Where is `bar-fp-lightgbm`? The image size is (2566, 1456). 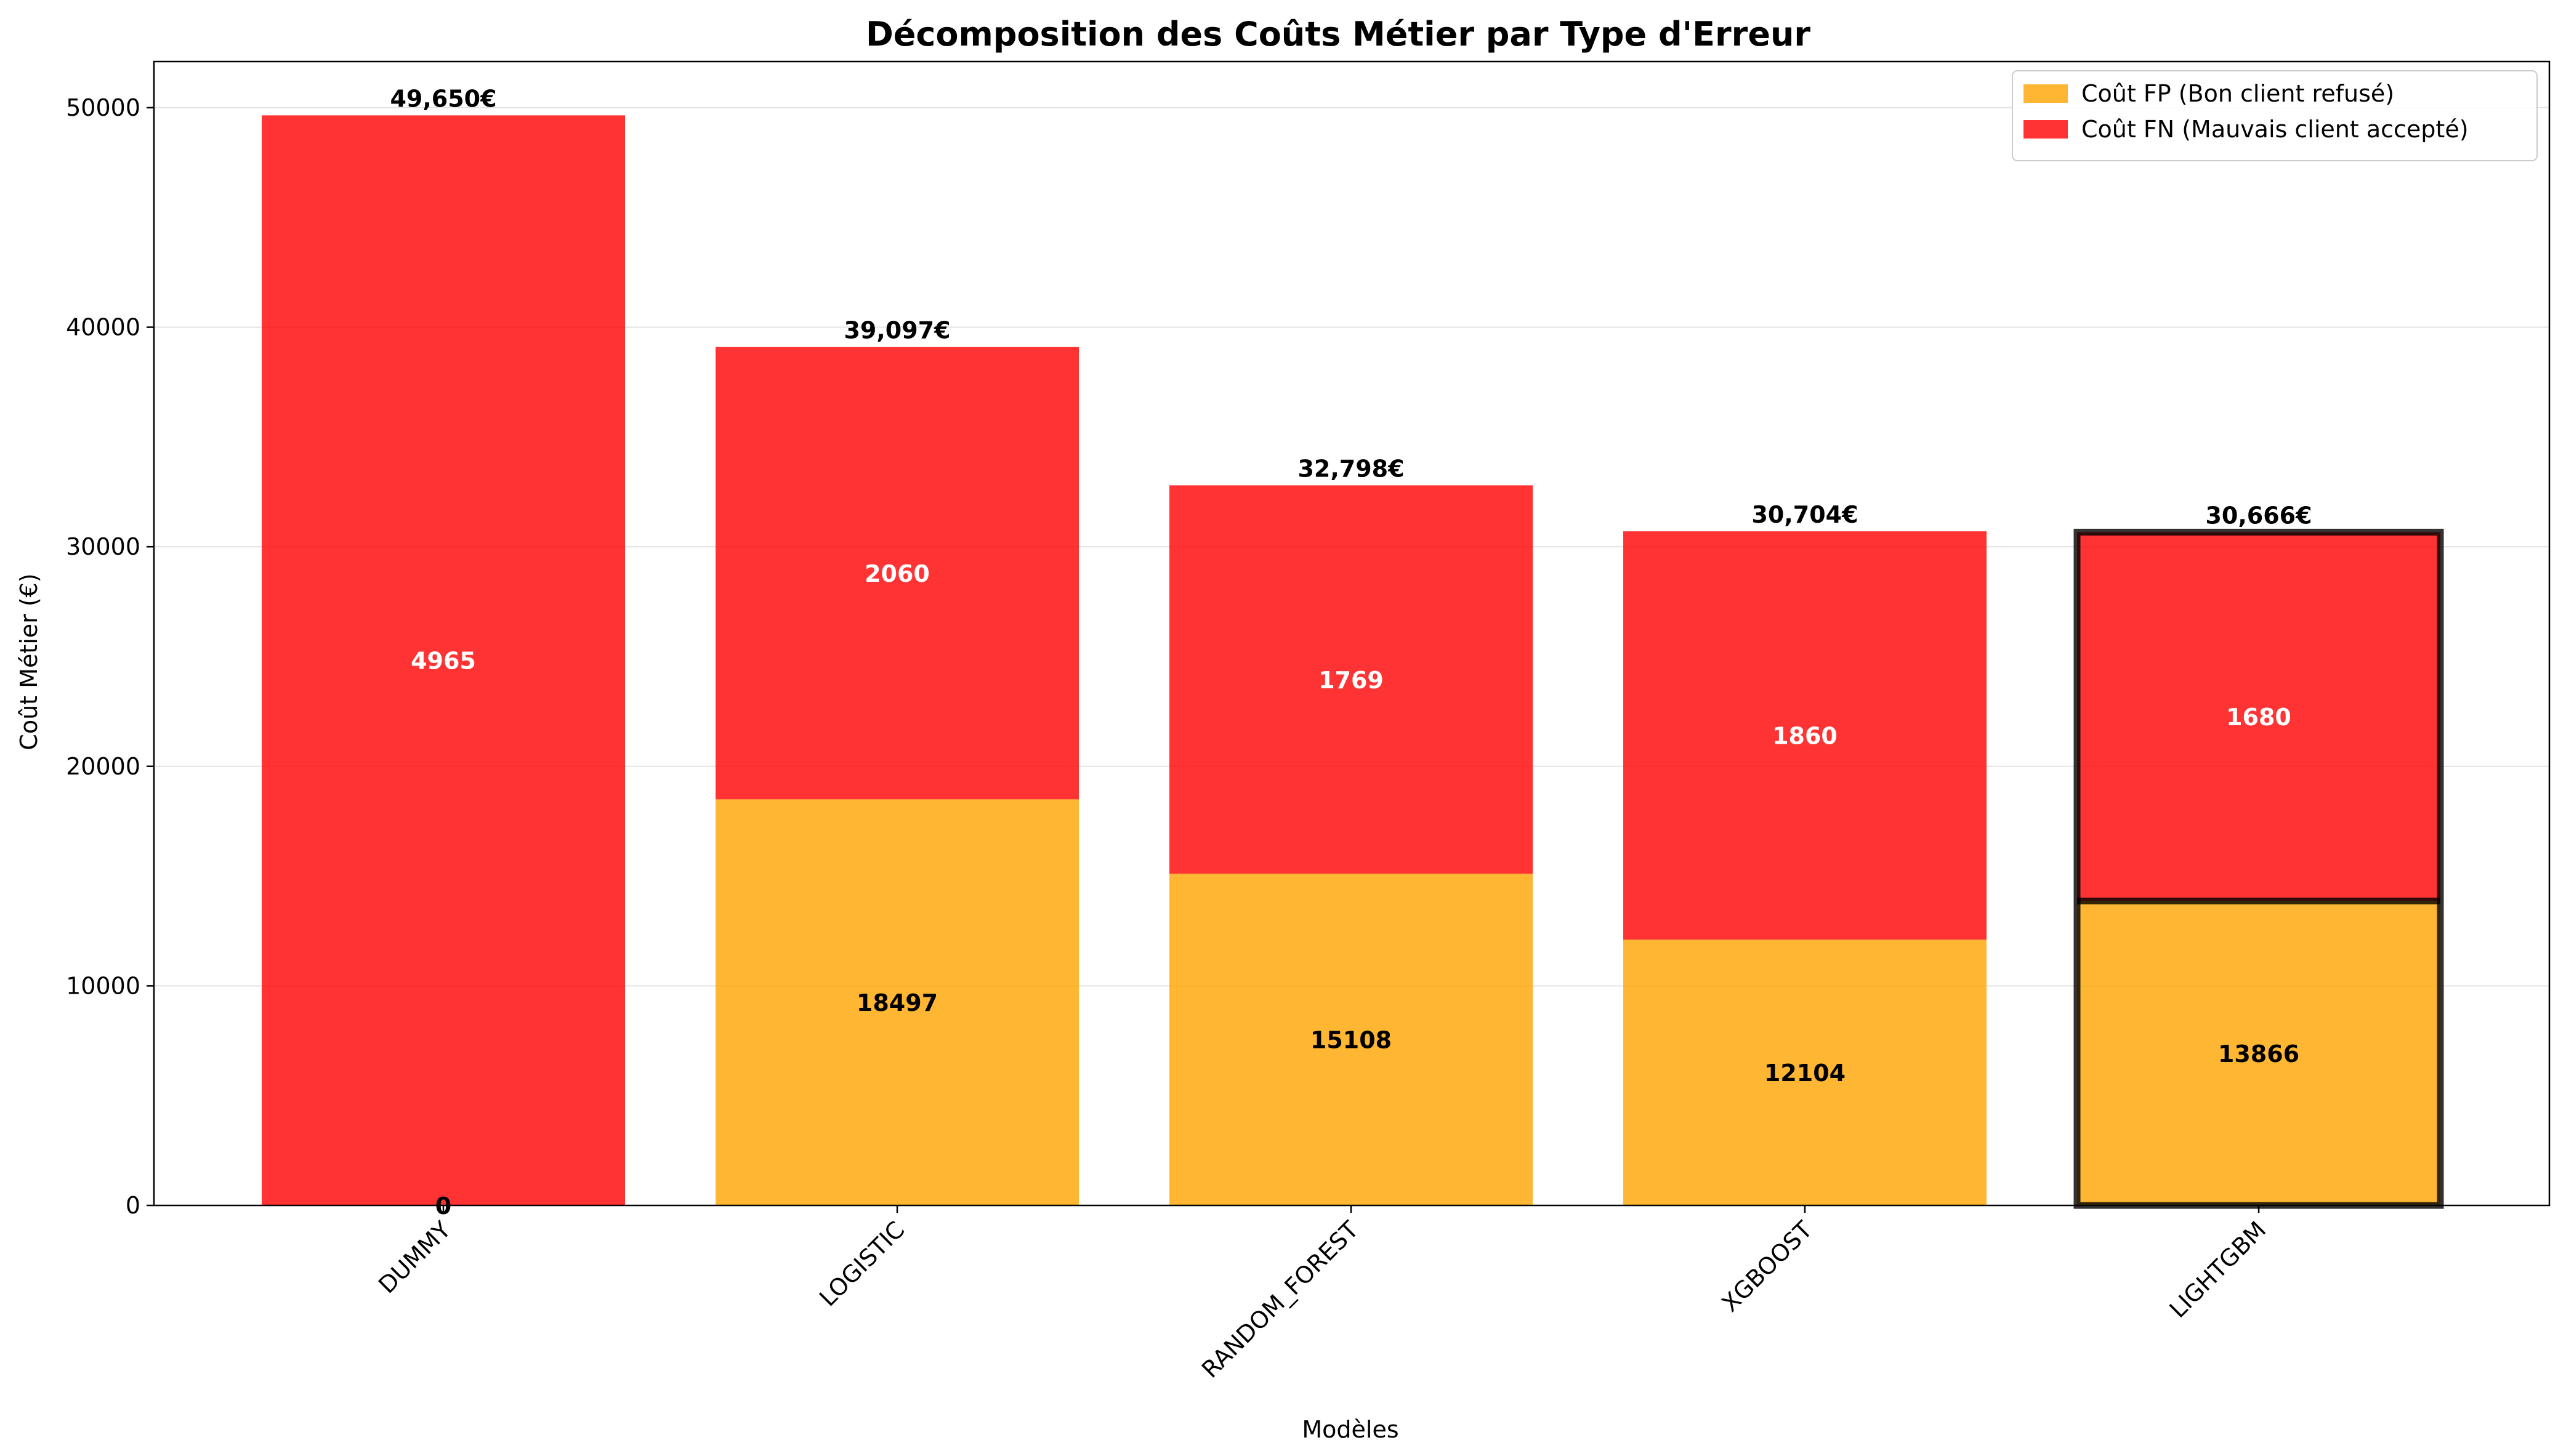 bar-fp-lightgbm is located at coordinates (2258, 1053).